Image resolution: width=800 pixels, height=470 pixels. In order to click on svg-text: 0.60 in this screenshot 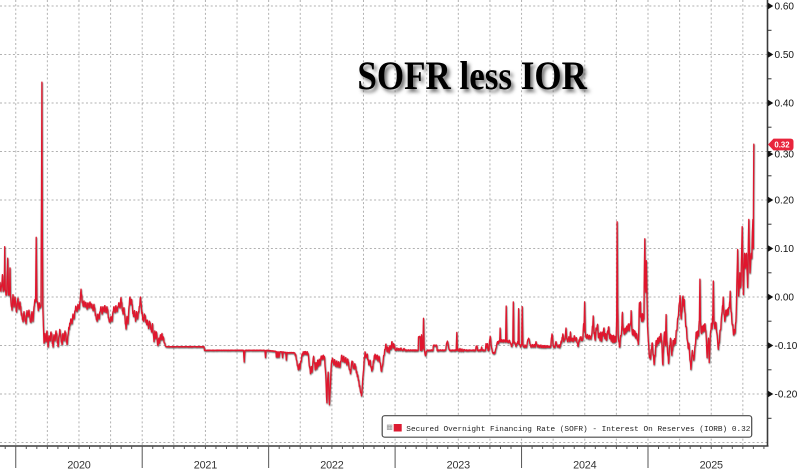, I will do `click(785, 6)`.